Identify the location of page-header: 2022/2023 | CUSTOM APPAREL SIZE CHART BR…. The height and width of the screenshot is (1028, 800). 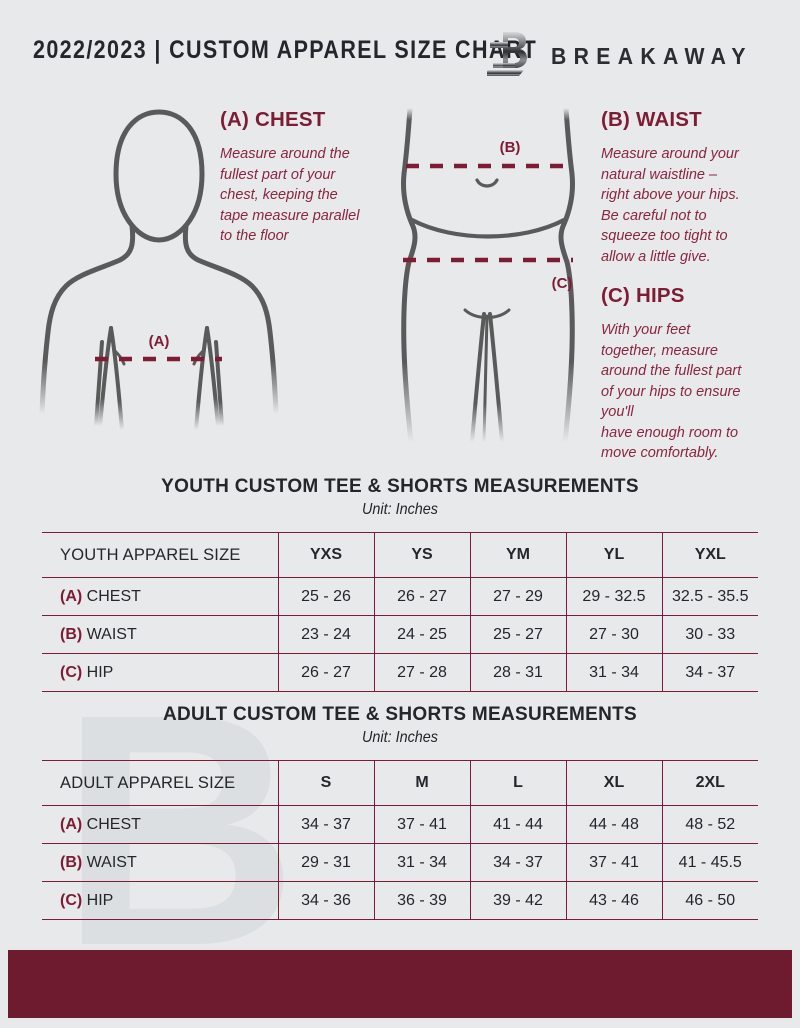
(400, 57).